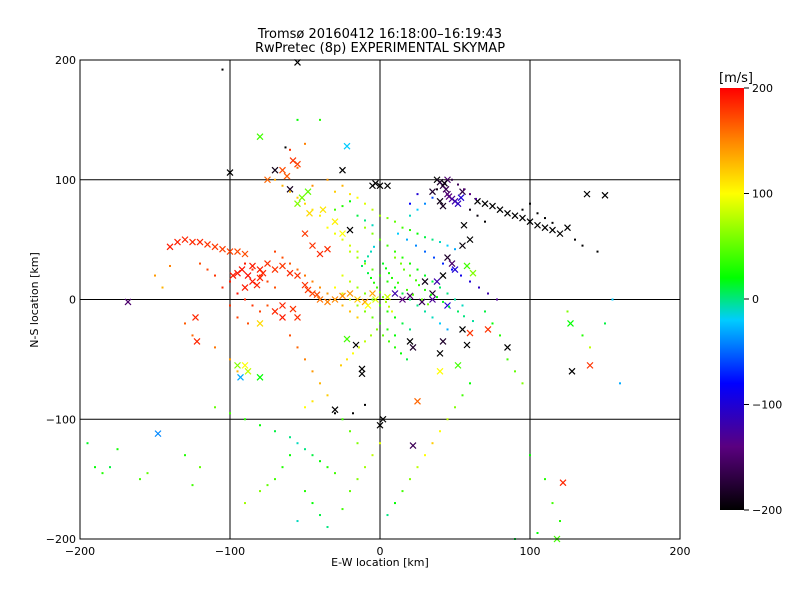 The image size is (800, 600). Describe the element at coordinates (762, 194) in the screenshot. I see `colorbar-tick-label: 100` at that location.